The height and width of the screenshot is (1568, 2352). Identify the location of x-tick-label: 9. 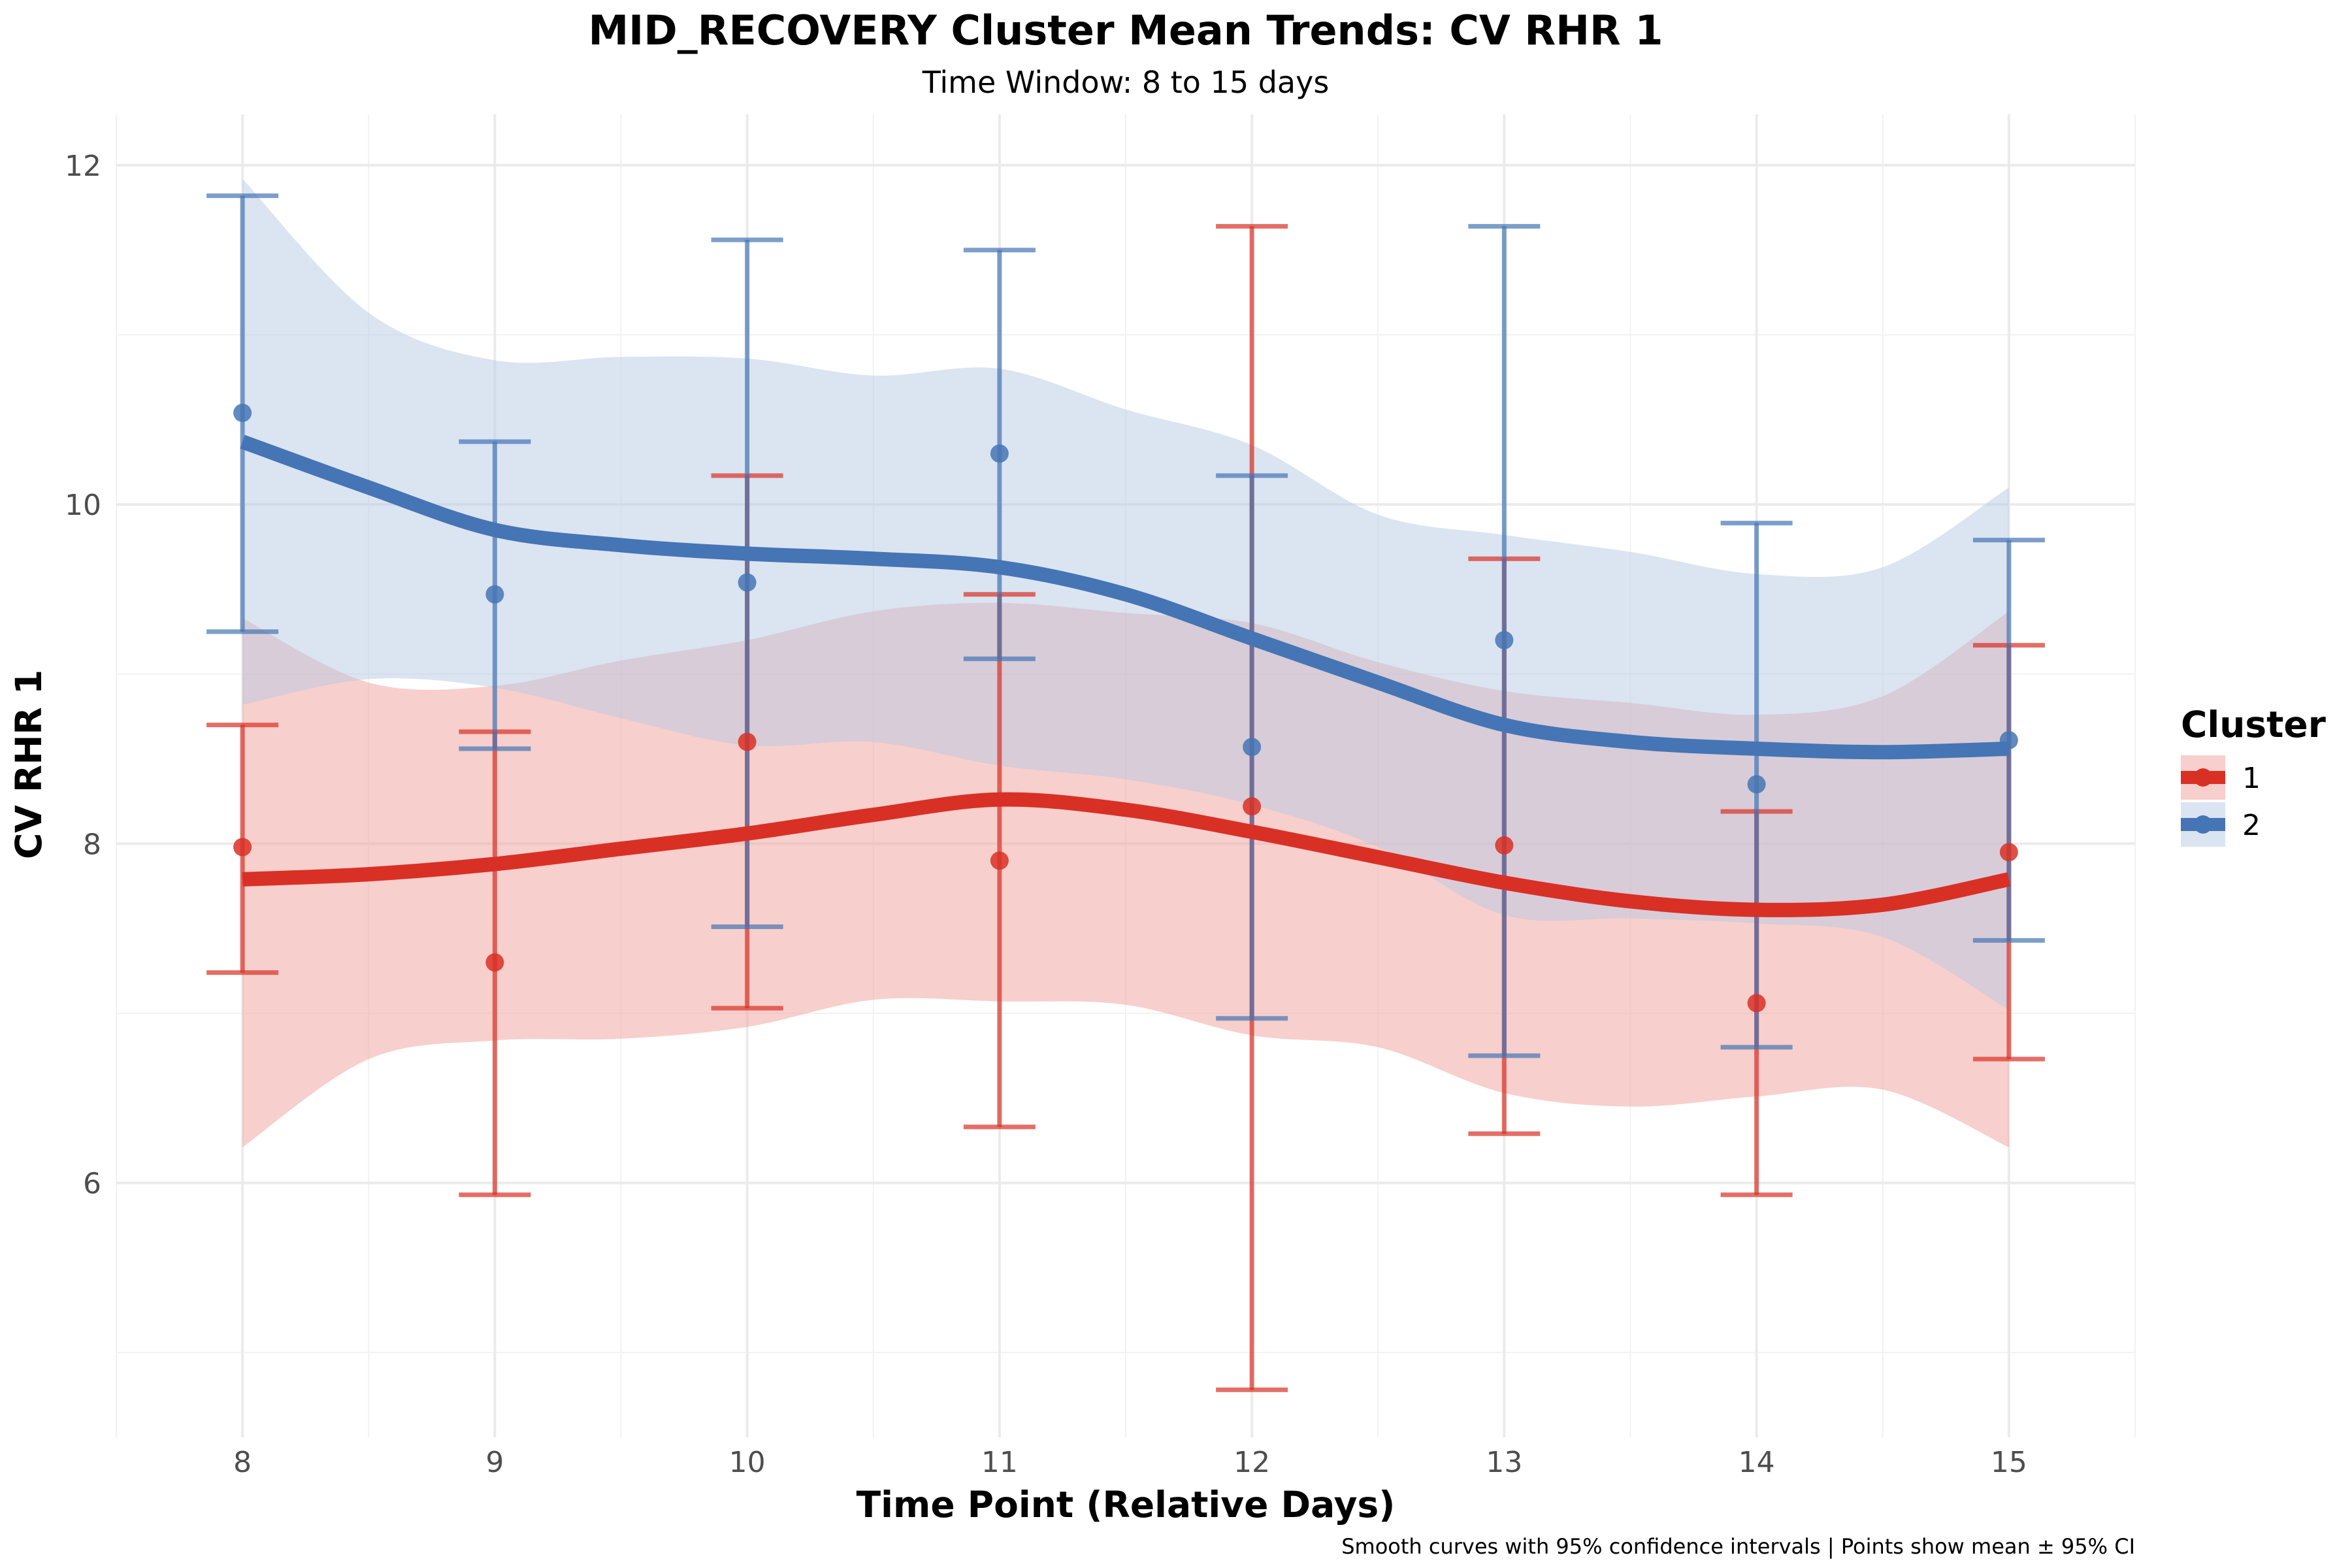
(494, 1462).